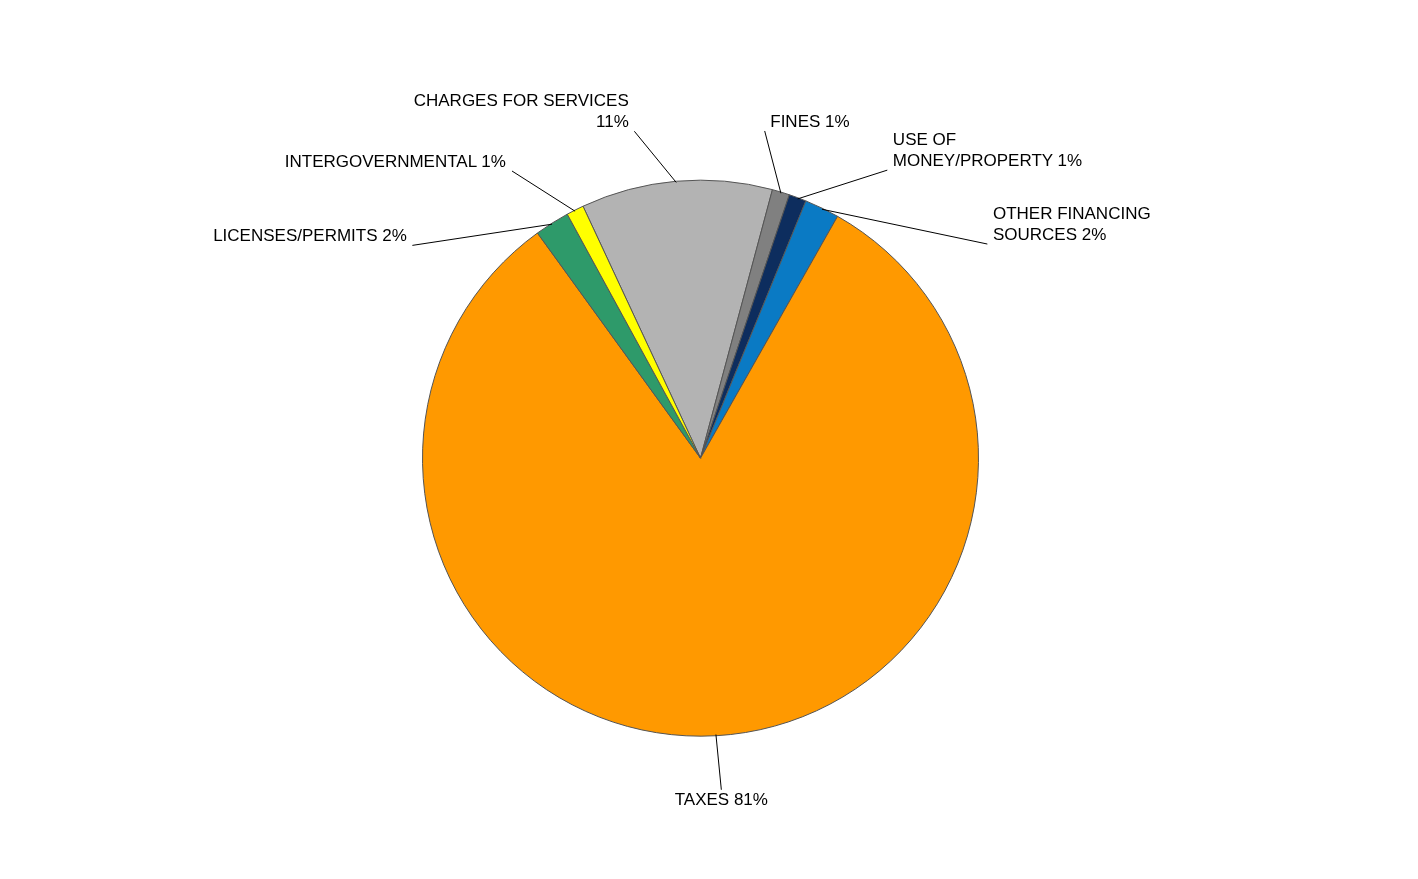 Image resolution: width=1418 pixels, height=879 pixels. Describe the element at coordinates (395, 162) in the screenshot. I see `slice-label: INTERGOVERNMENTAL 1%` at that location.